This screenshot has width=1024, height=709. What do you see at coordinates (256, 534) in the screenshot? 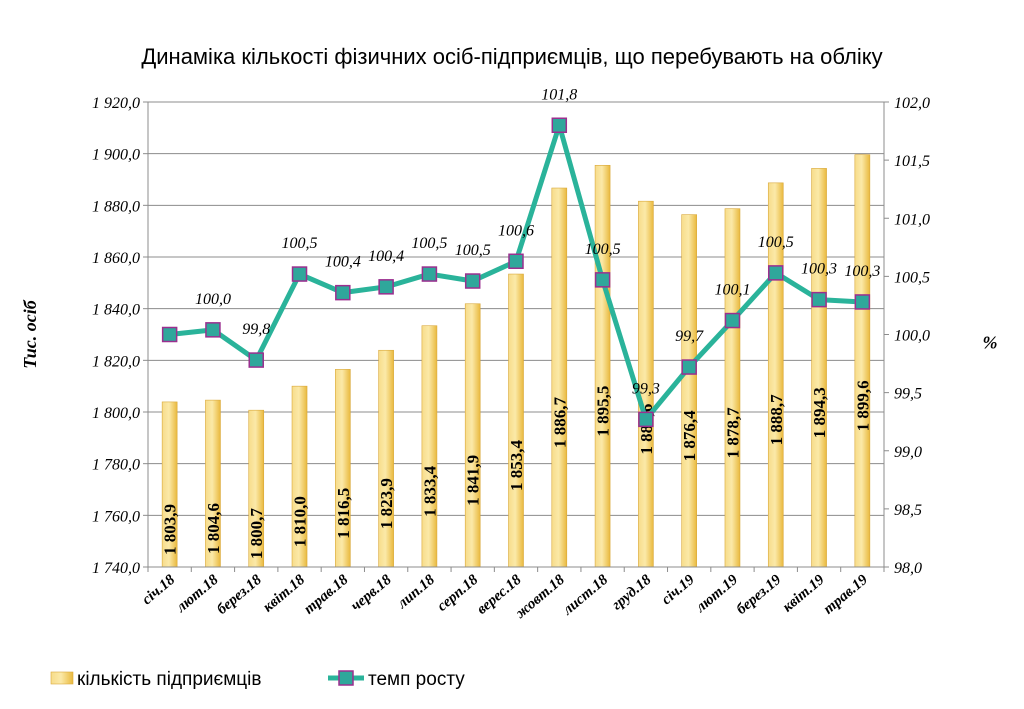
I see `bar-value-label: 1 800,7` at bounding box center [256, 534].